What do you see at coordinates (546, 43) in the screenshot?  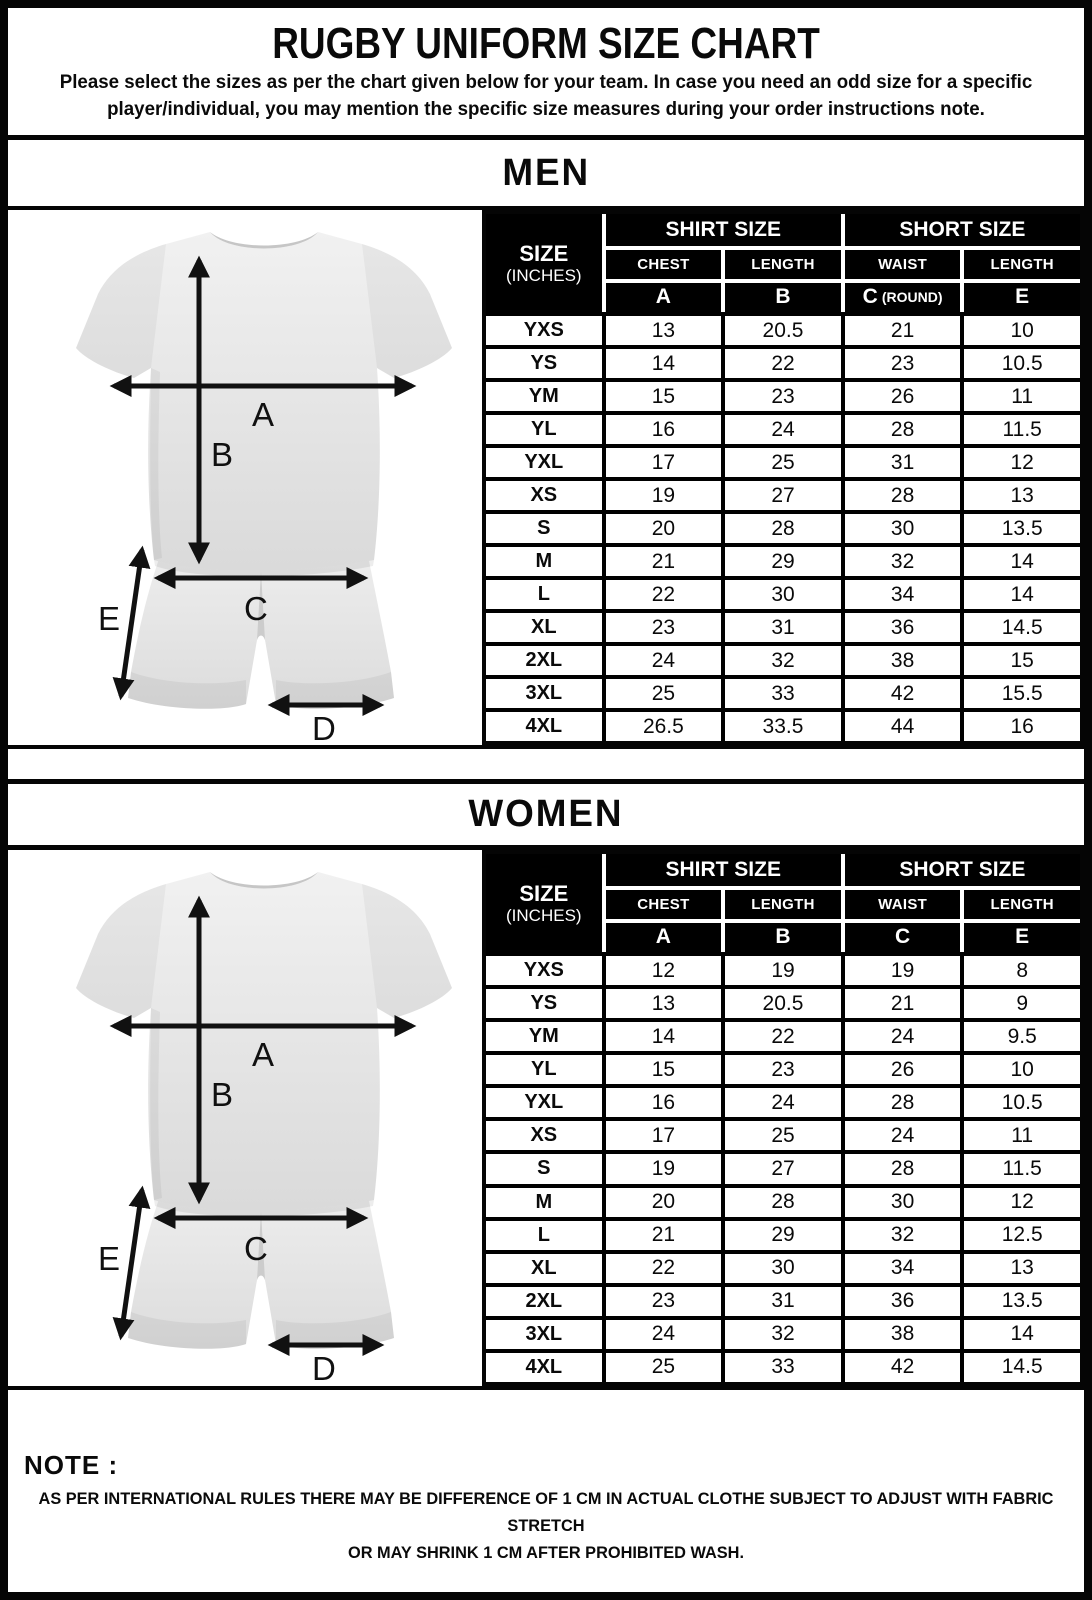 I see `page-title: RUGBY UNIFORM SIZE CHART` at bounding box center [546, 43].